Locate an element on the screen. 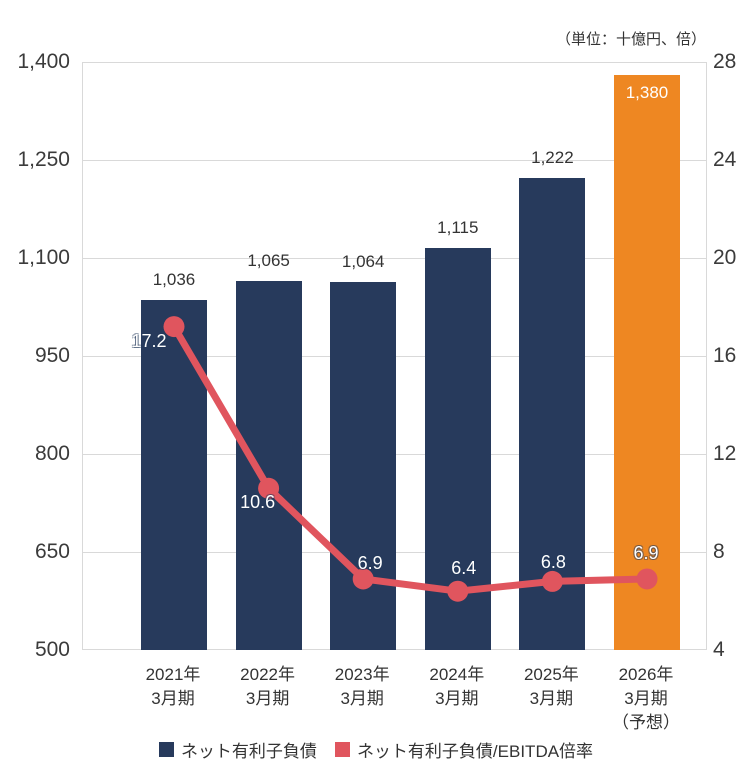  legend-item: ネット有利子負債 is located at coordinates (237, 749).